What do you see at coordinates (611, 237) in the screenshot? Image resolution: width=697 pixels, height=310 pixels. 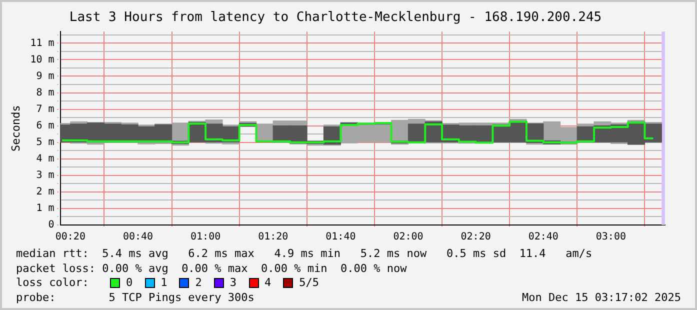 I see `x-tick-label: 03:00` at bounding box center [611, 237].